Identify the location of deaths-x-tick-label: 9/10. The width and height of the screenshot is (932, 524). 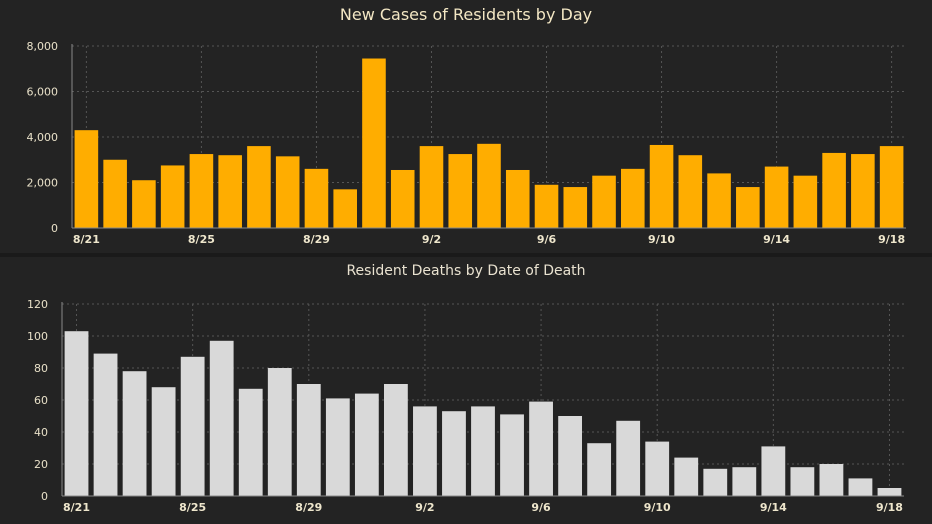
(657, 507).